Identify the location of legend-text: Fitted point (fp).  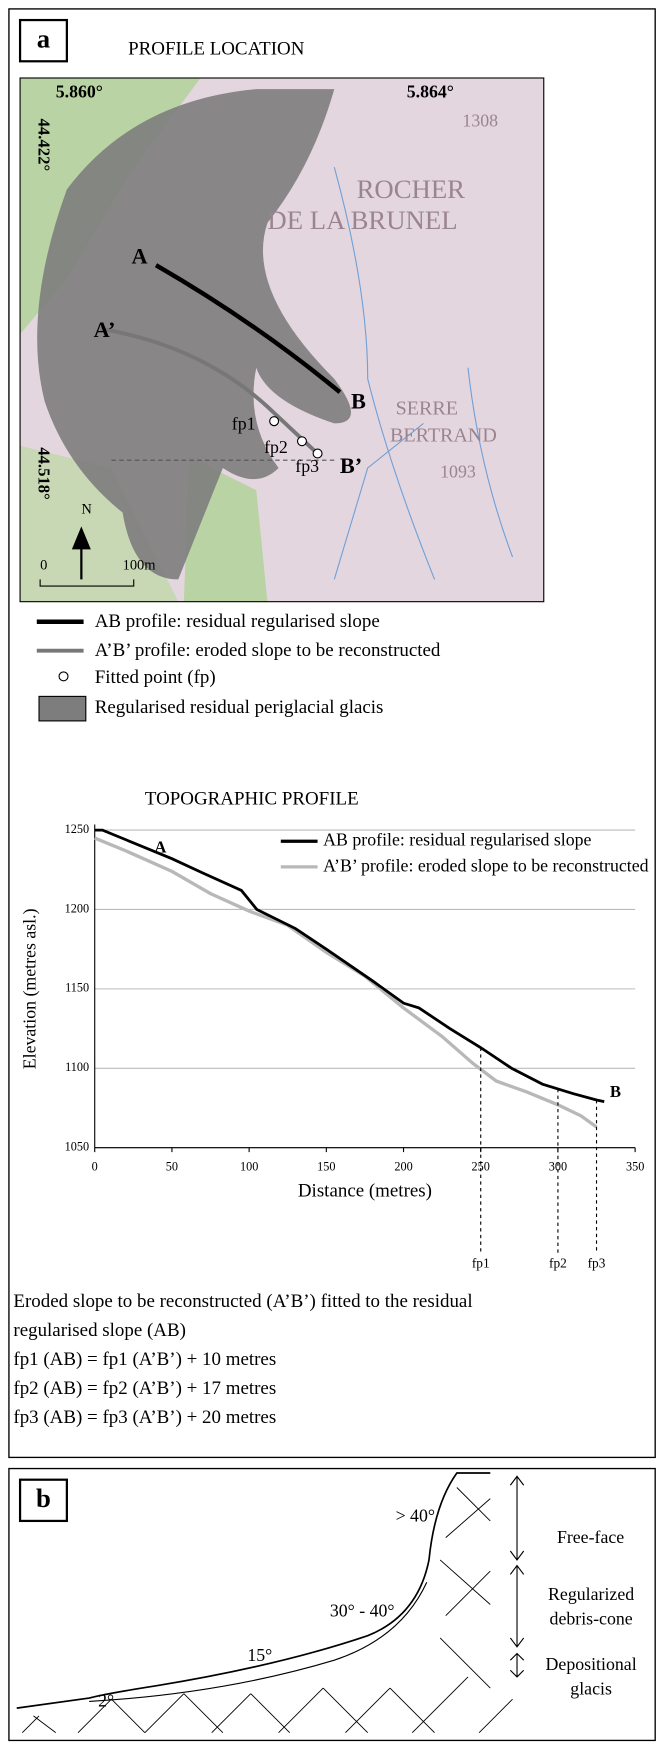
(155, 677).